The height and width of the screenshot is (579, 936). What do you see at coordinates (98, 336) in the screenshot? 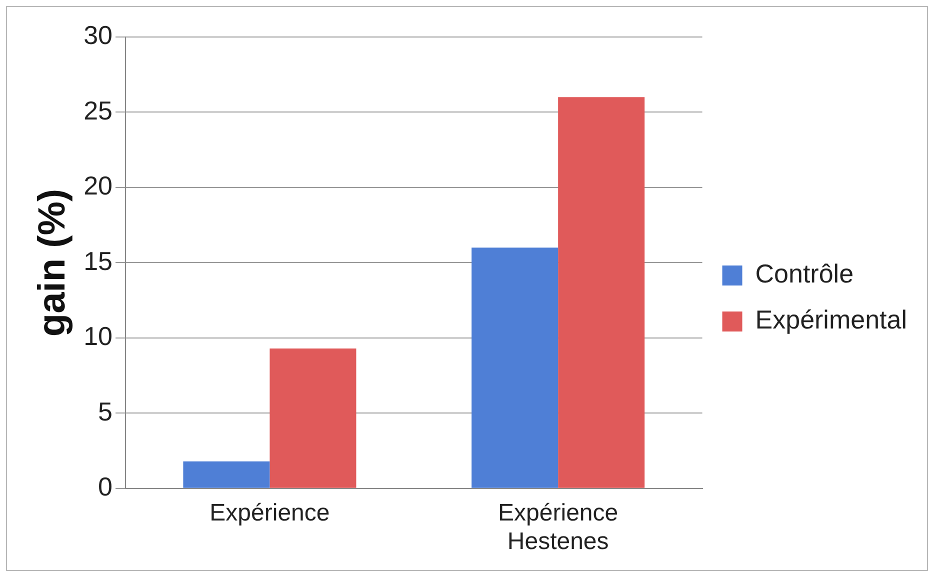
I see `y-tick-label: 10` at bounding box center [98, 336].